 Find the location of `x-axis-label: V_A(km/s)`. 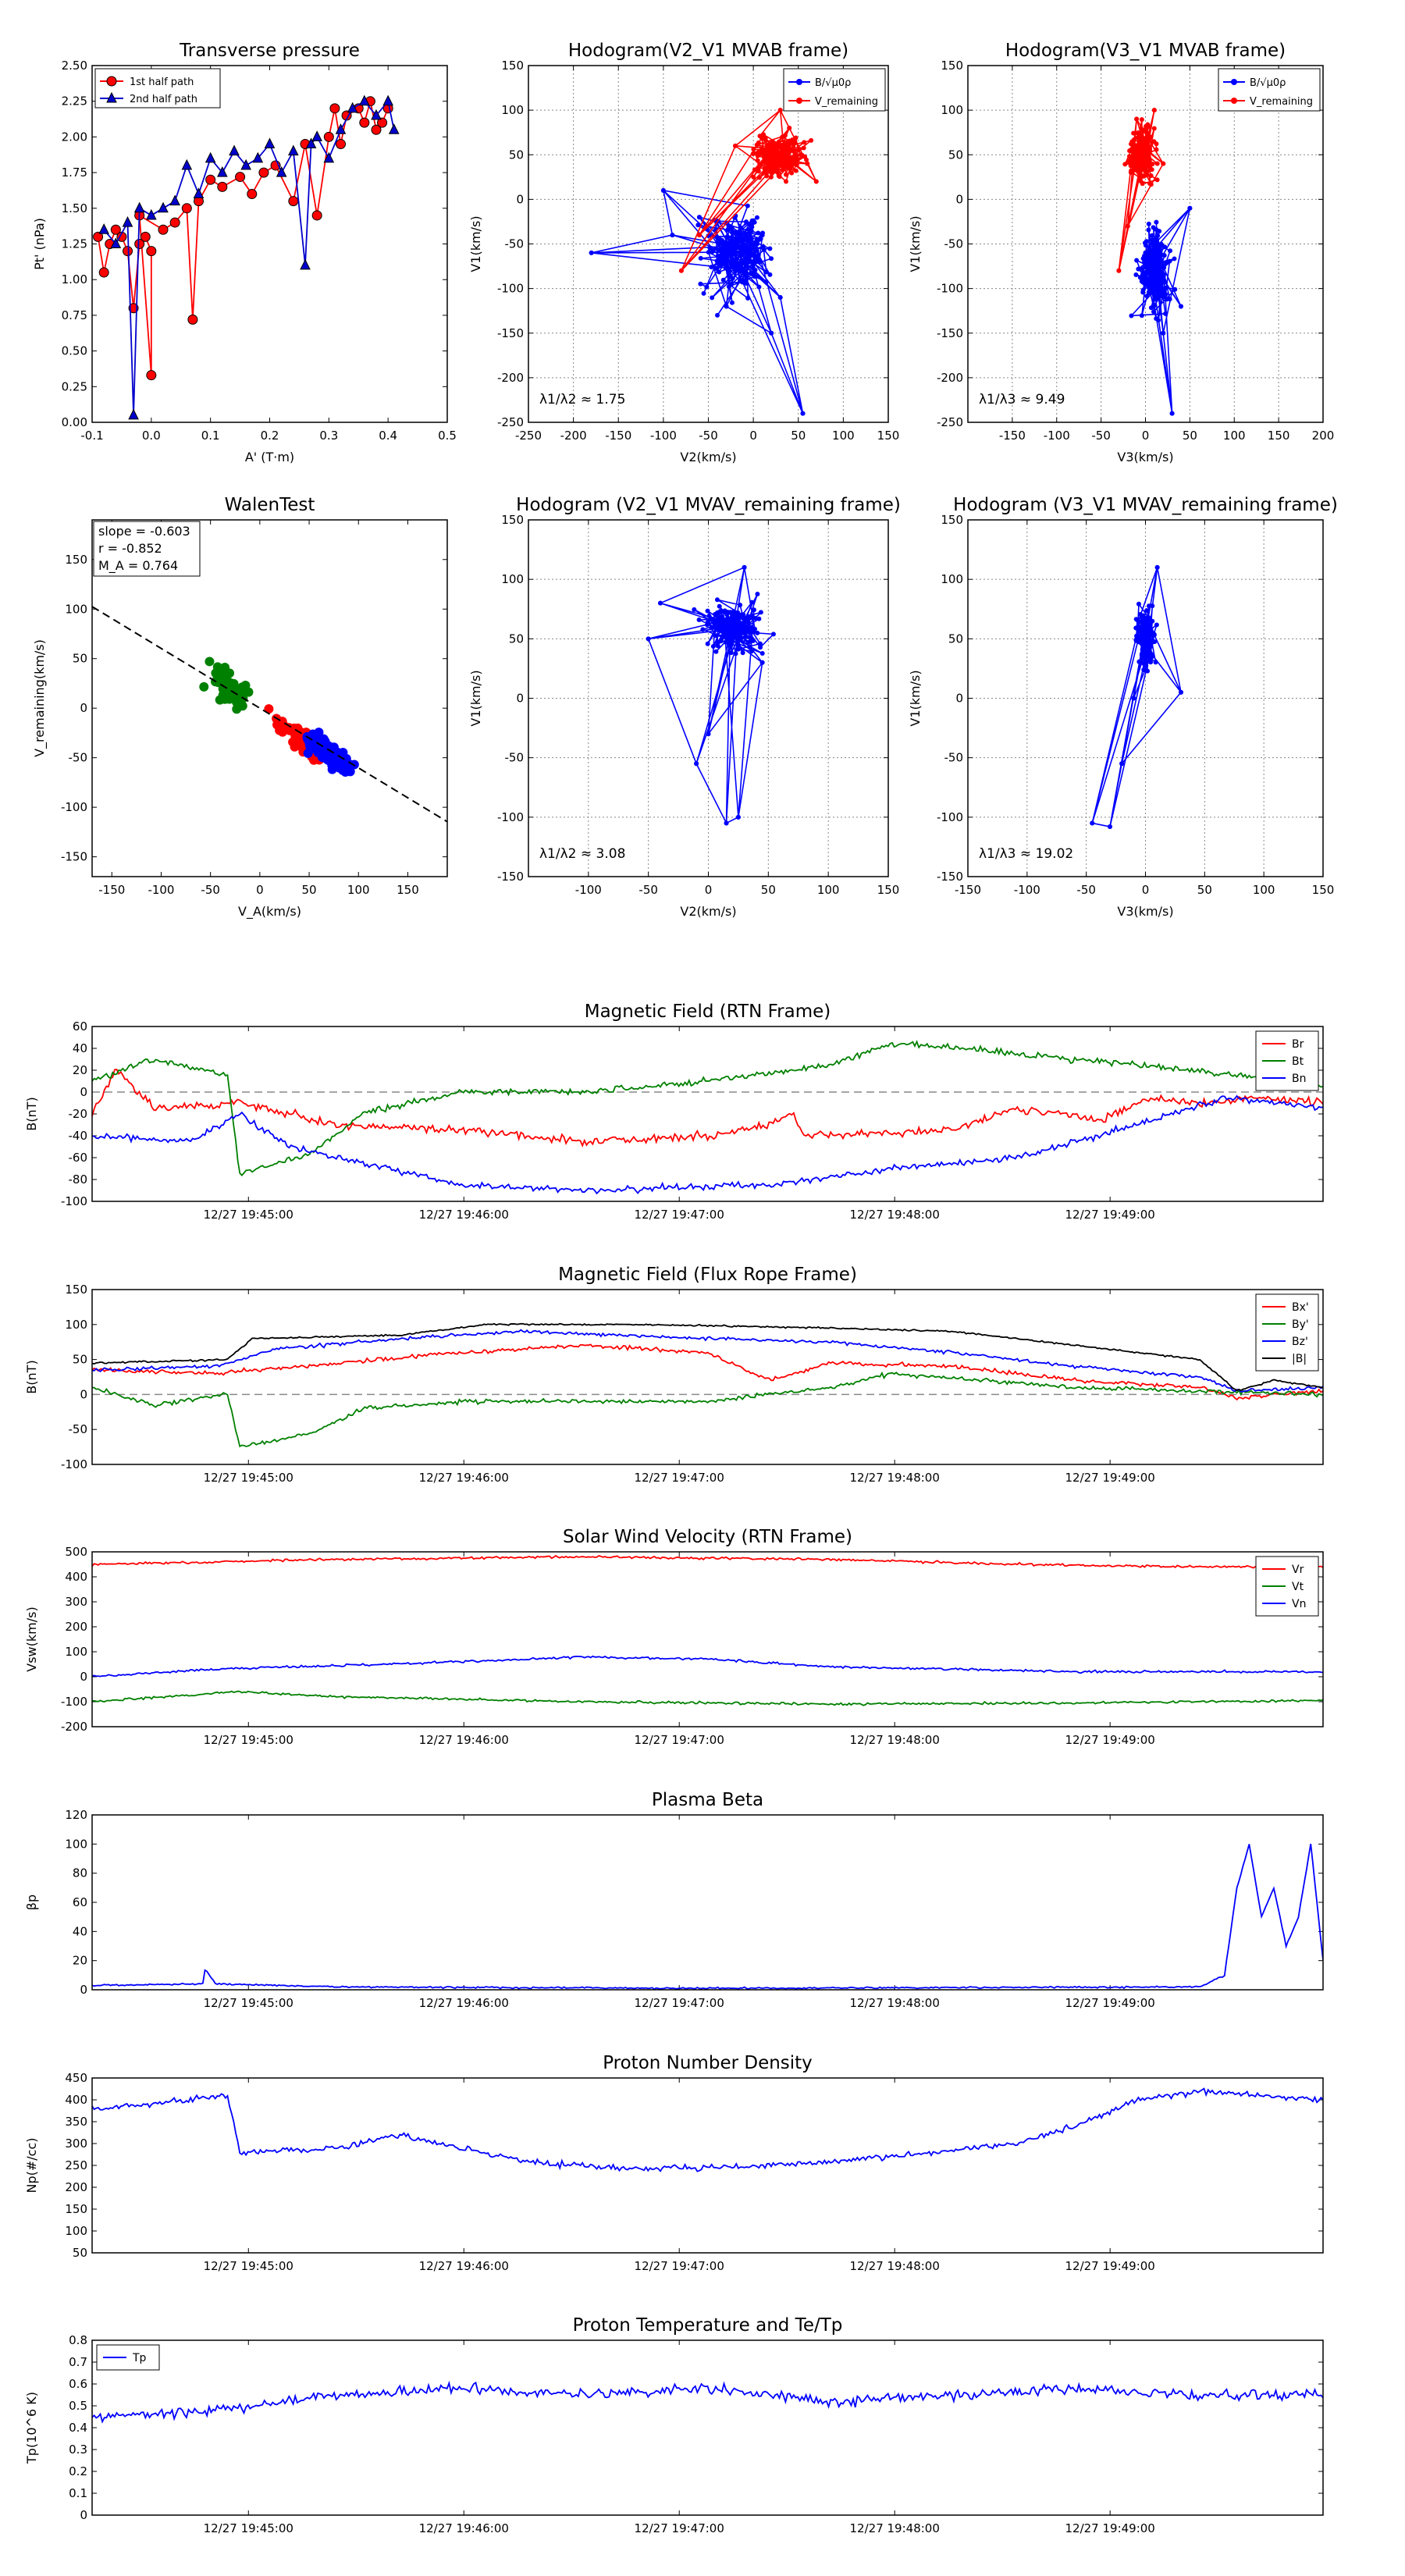

x-axis-label: V_A(km/s) is located at coordinates (270, 912).